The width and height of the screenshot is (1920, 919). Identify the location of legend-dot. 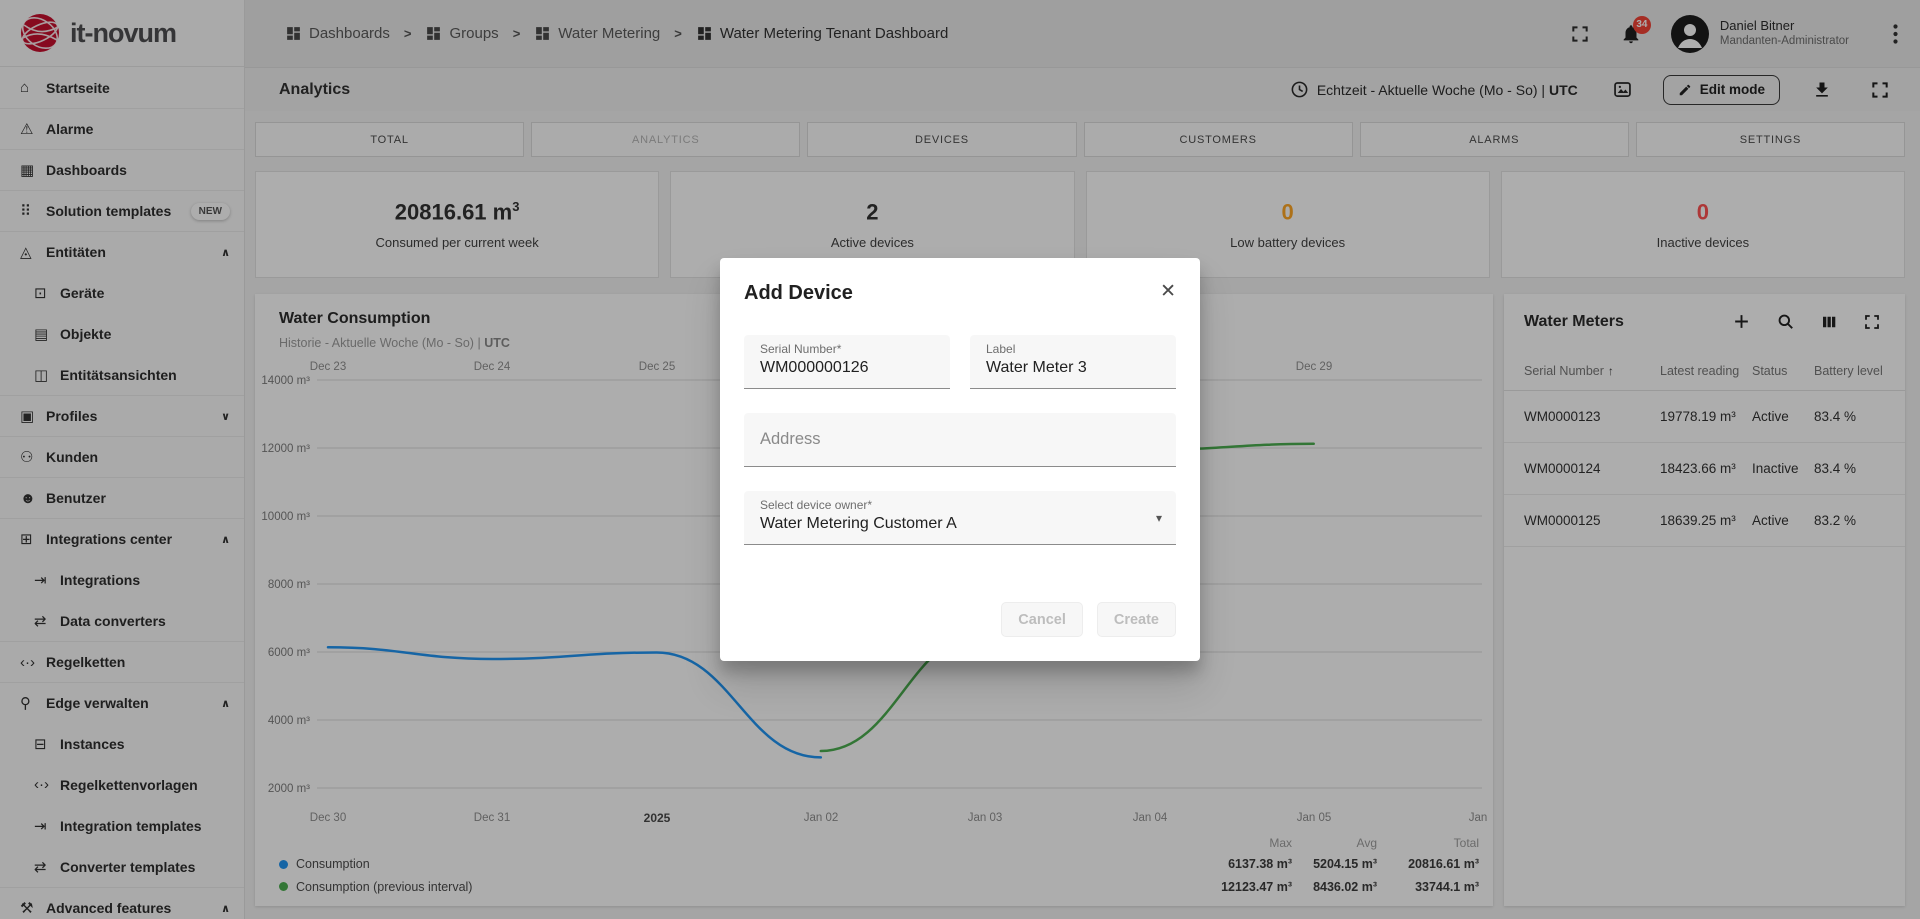
(283, 864).